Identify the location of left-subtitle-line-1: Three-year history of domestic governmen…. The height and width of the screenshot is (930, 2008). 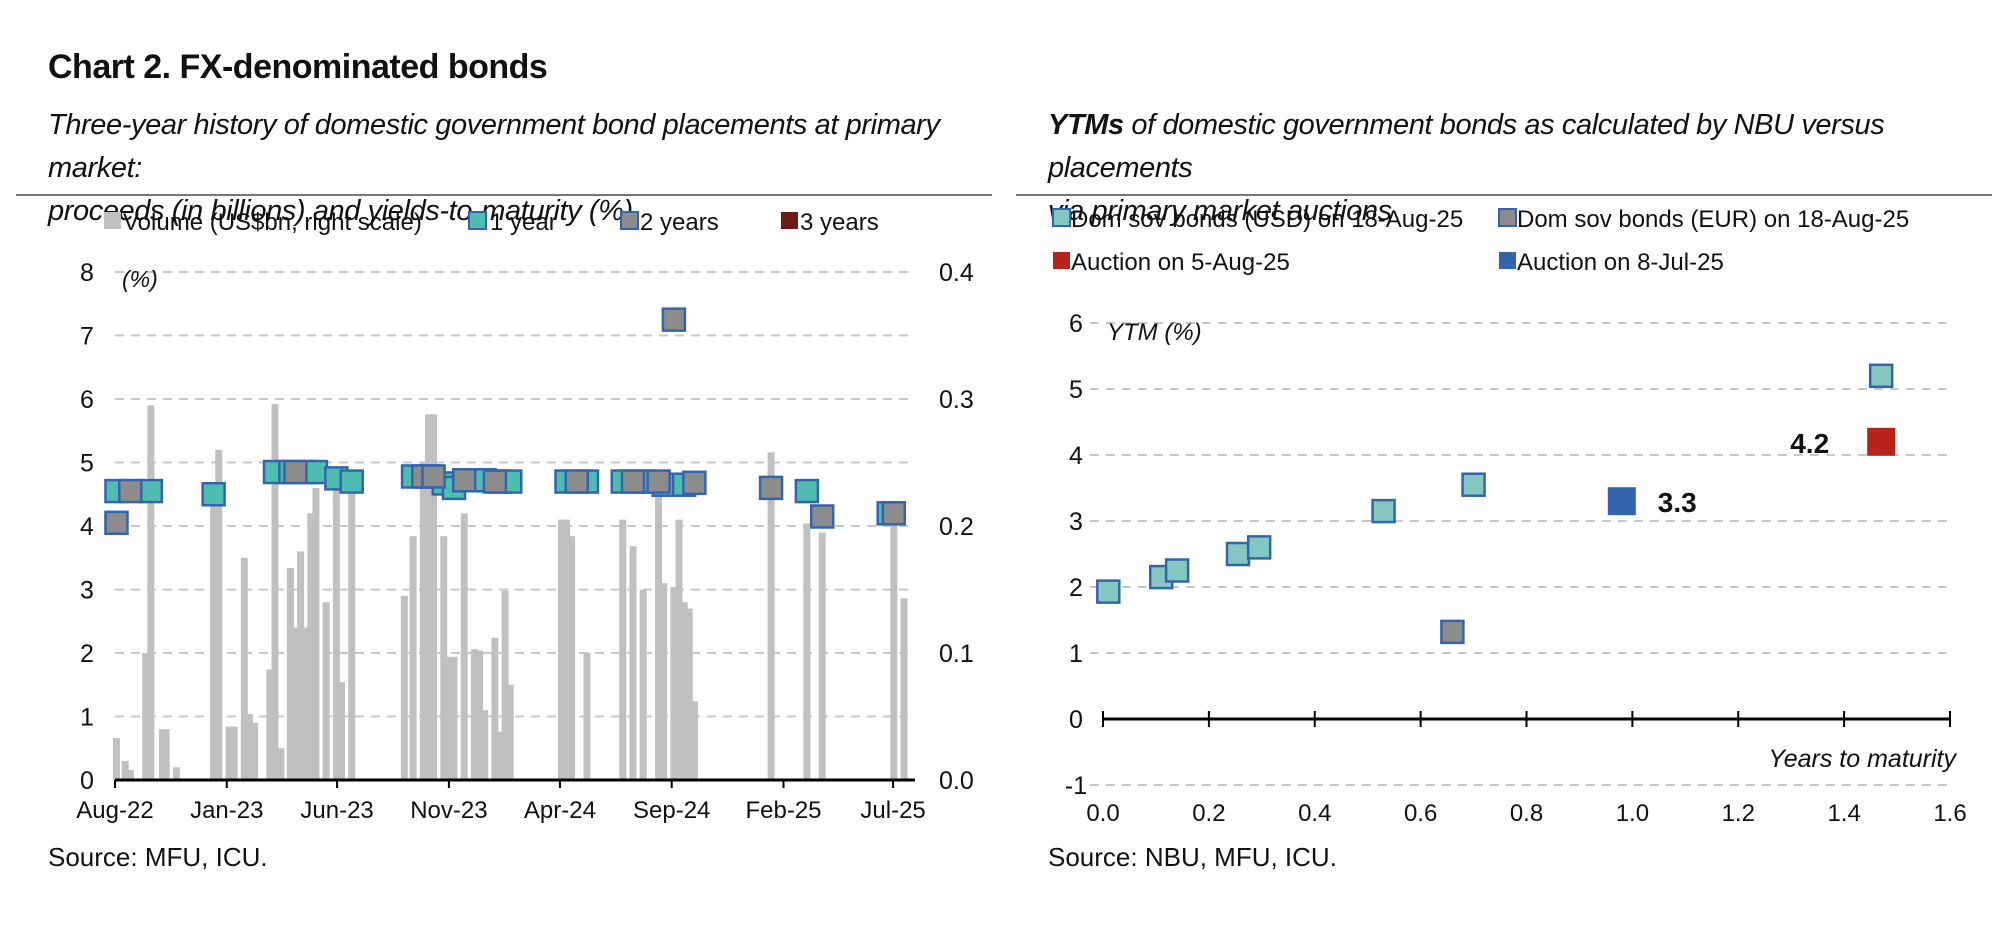
(494, 146).